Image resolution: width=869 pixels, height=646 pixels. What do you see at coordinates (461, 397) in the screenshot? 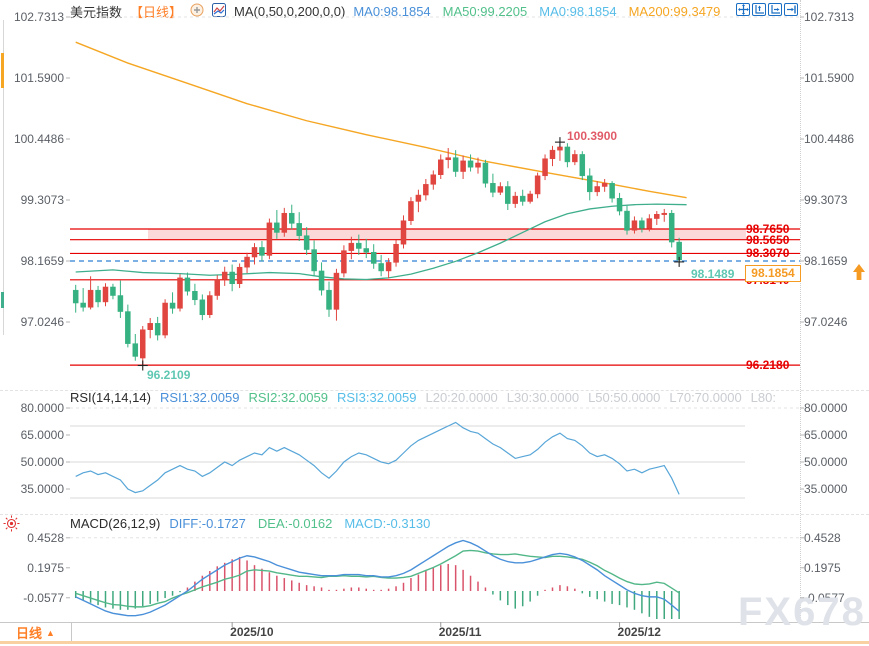
I see `rsi-legend-item: L20:20.0000` at bounding box center [461, 397].